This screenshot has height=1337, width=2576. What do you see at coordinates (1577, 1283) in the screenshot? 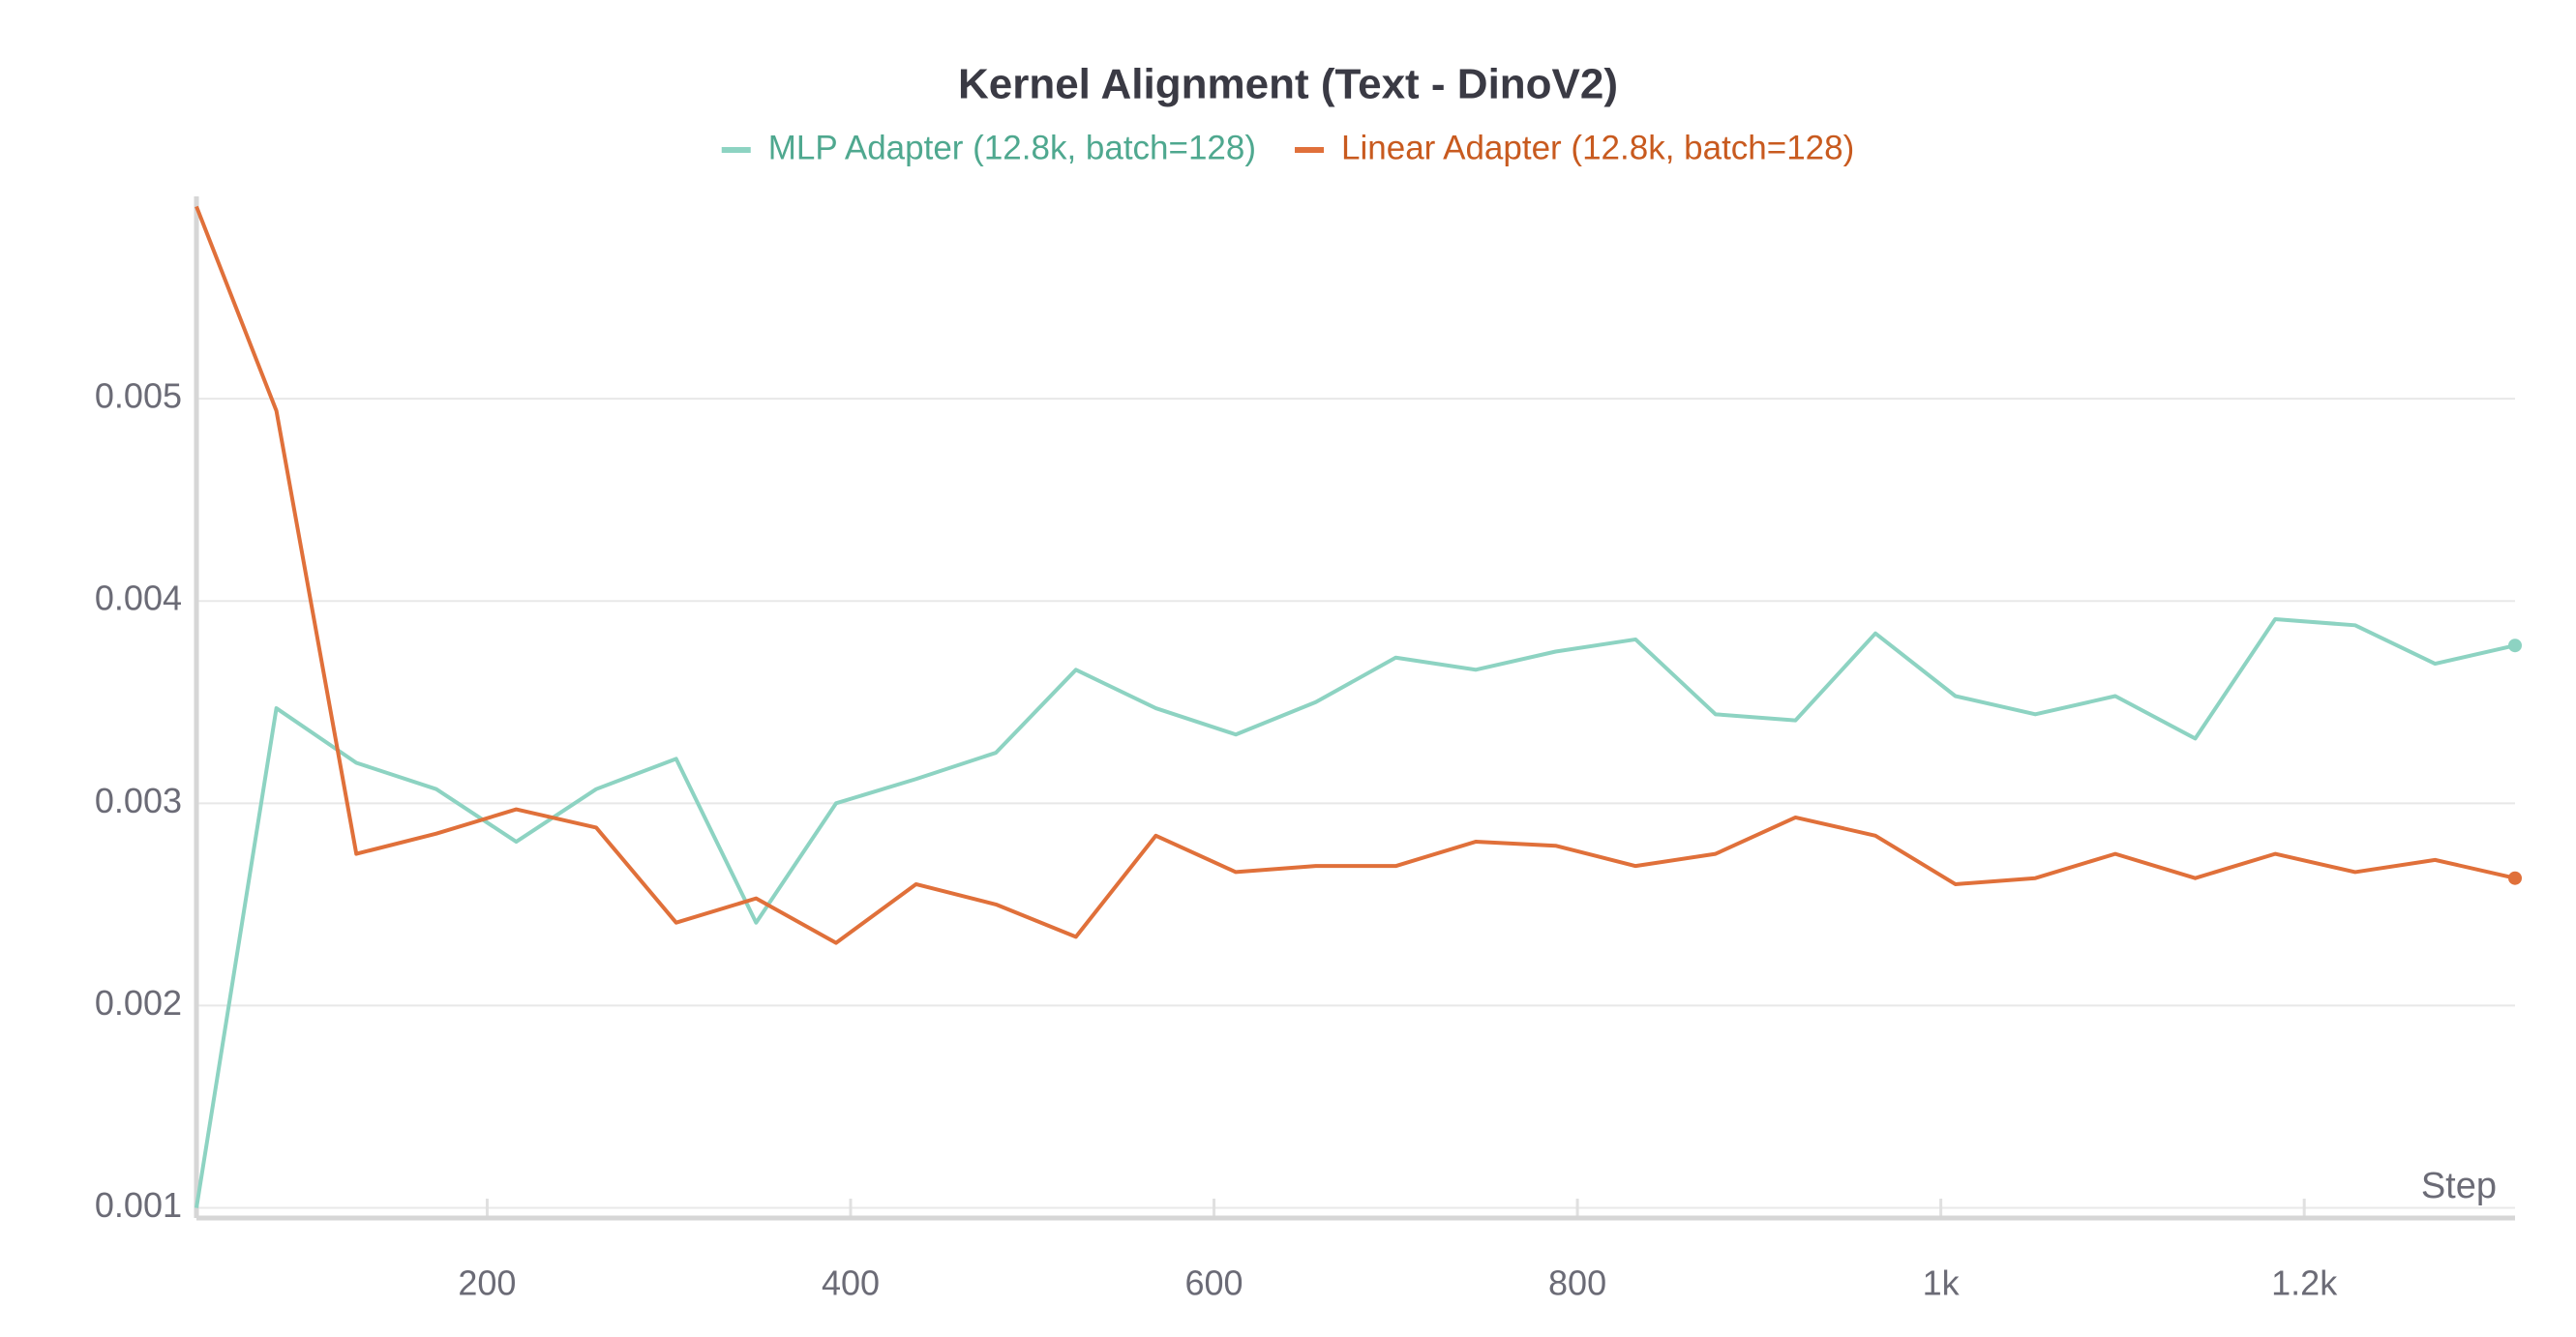
I see `x-tick-label: 800` at bounding box center [1577, 1283].